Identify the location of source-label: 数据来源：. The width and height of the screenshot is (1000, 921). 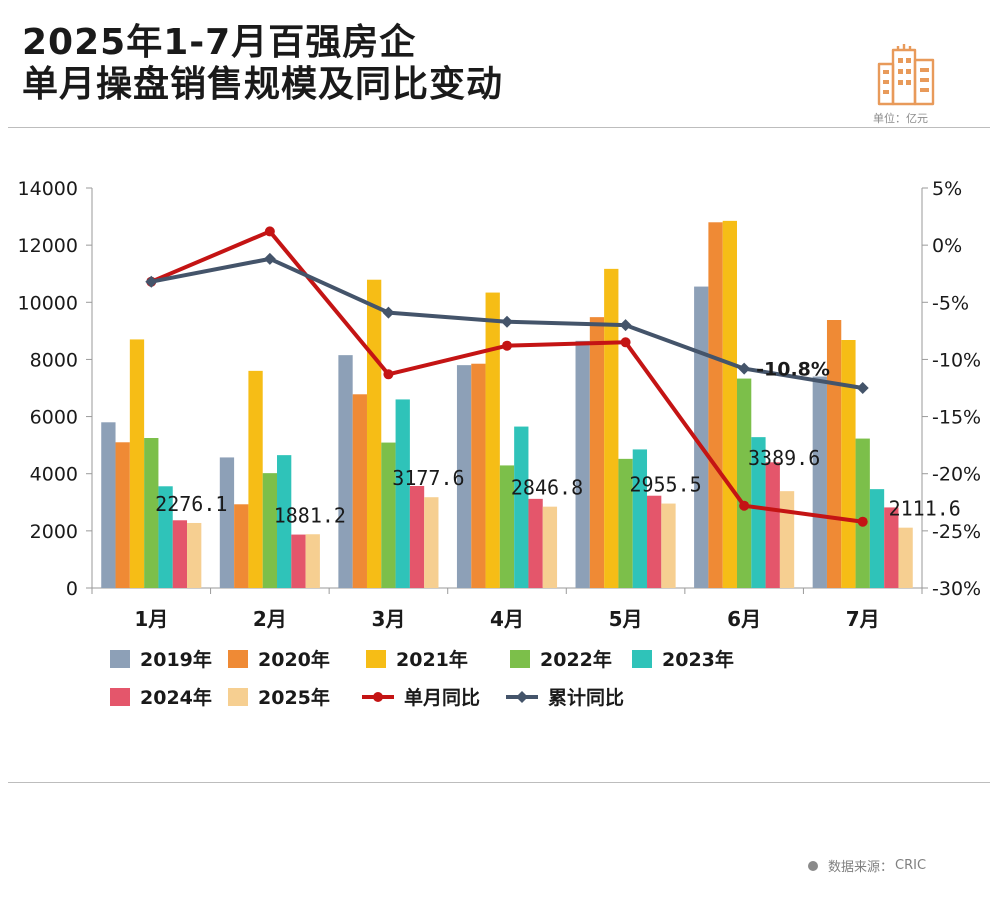
(861, 867).